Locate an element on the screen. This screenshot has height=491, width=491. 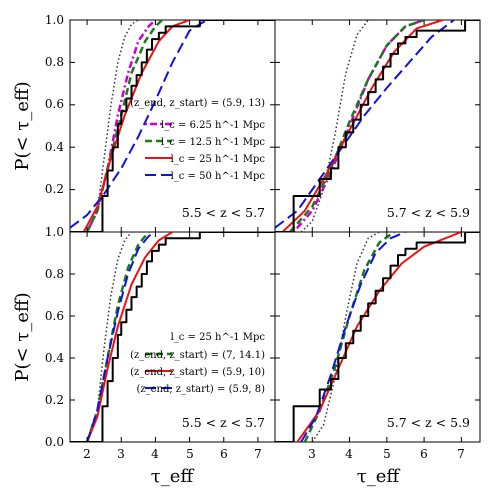
xtick-label-right: 3 is located at coordinates (312, 454).